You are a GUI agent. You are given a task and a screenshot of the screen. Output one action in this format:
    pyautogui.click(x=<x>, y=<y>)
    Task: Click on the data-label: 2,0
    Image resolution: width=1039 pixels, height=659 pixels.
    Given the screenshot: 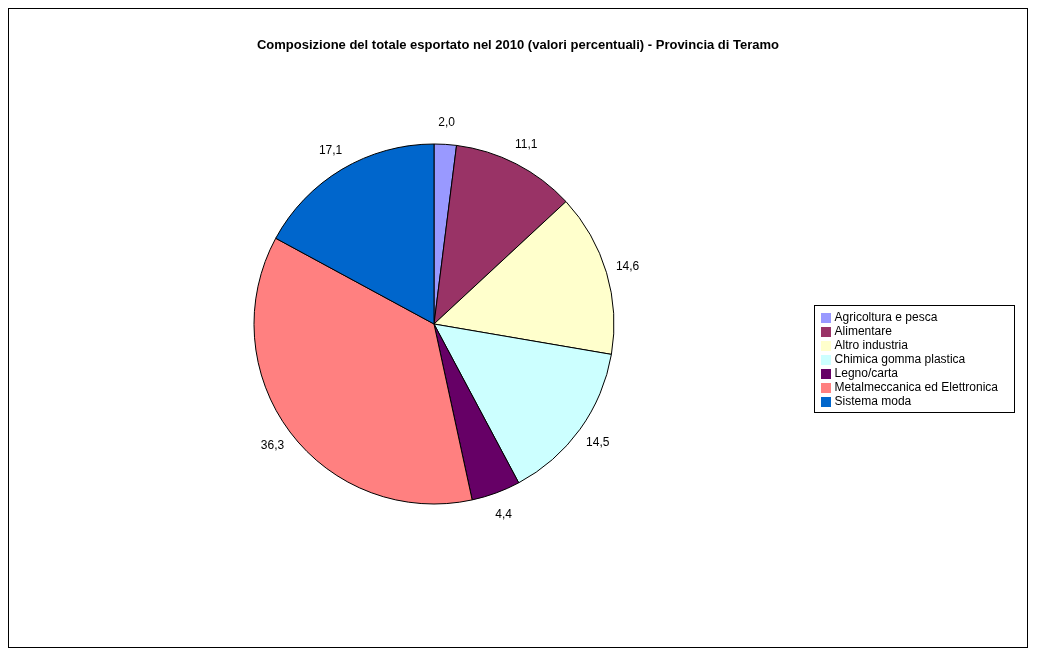 What is the action you would take?
    pyautogui.click(x=447, y=122)
    